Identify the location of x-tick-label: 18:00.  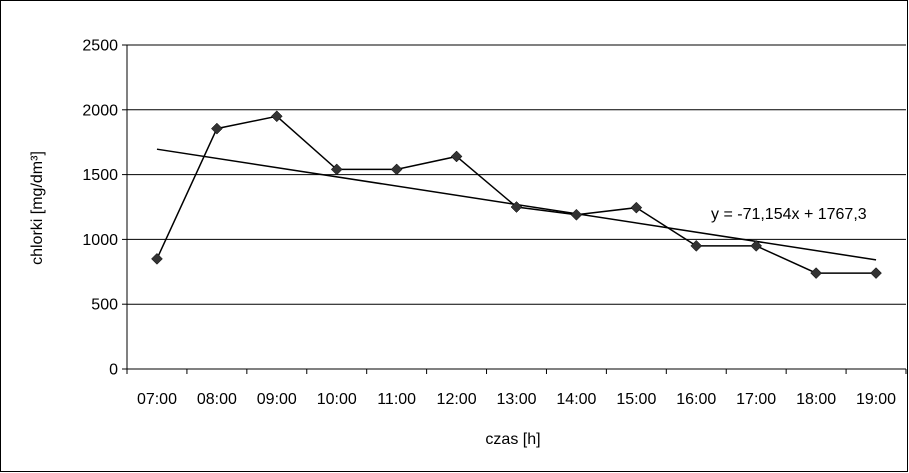
(816, 399).